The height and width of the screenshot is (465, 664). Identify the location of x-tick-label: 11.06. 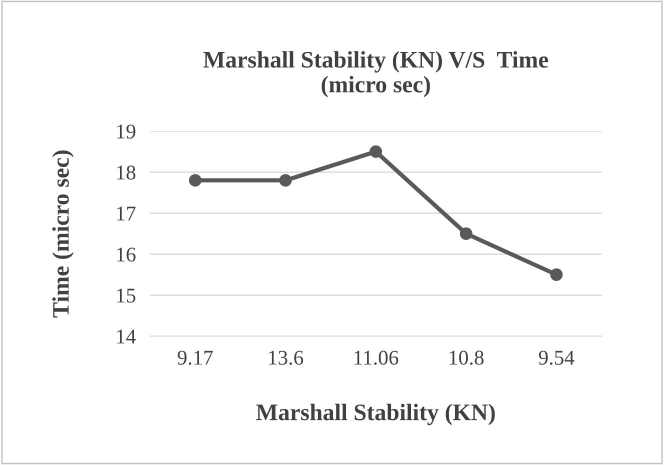
(376, 357).